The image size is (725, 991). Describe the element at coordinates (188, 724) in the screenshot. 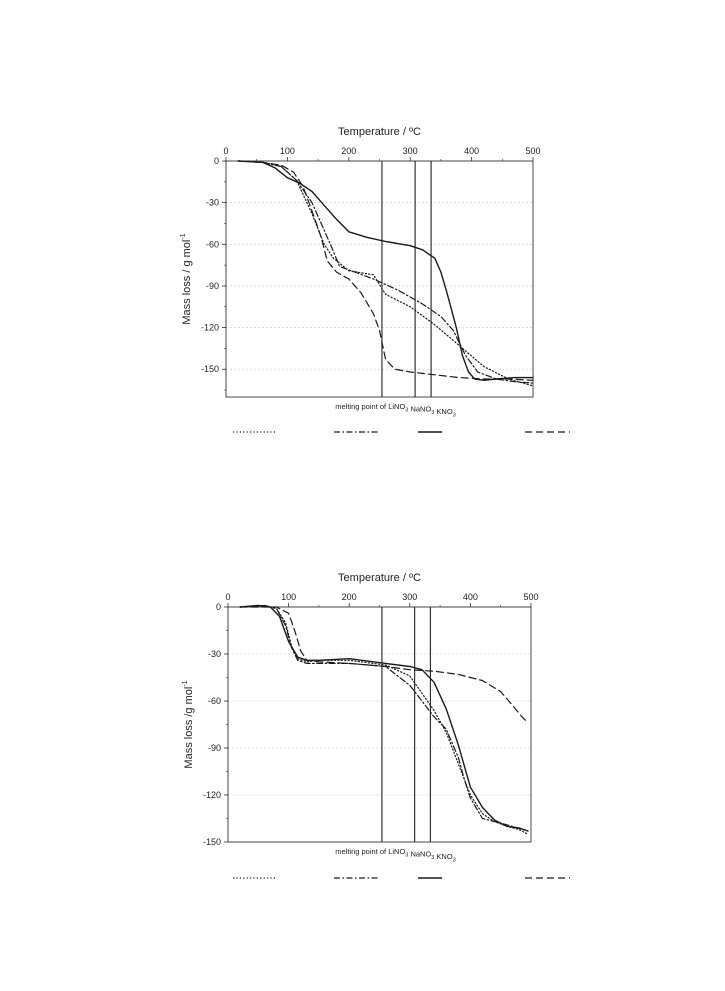

I see `y-axis-title: Mass loss /g mol-1` at that location.